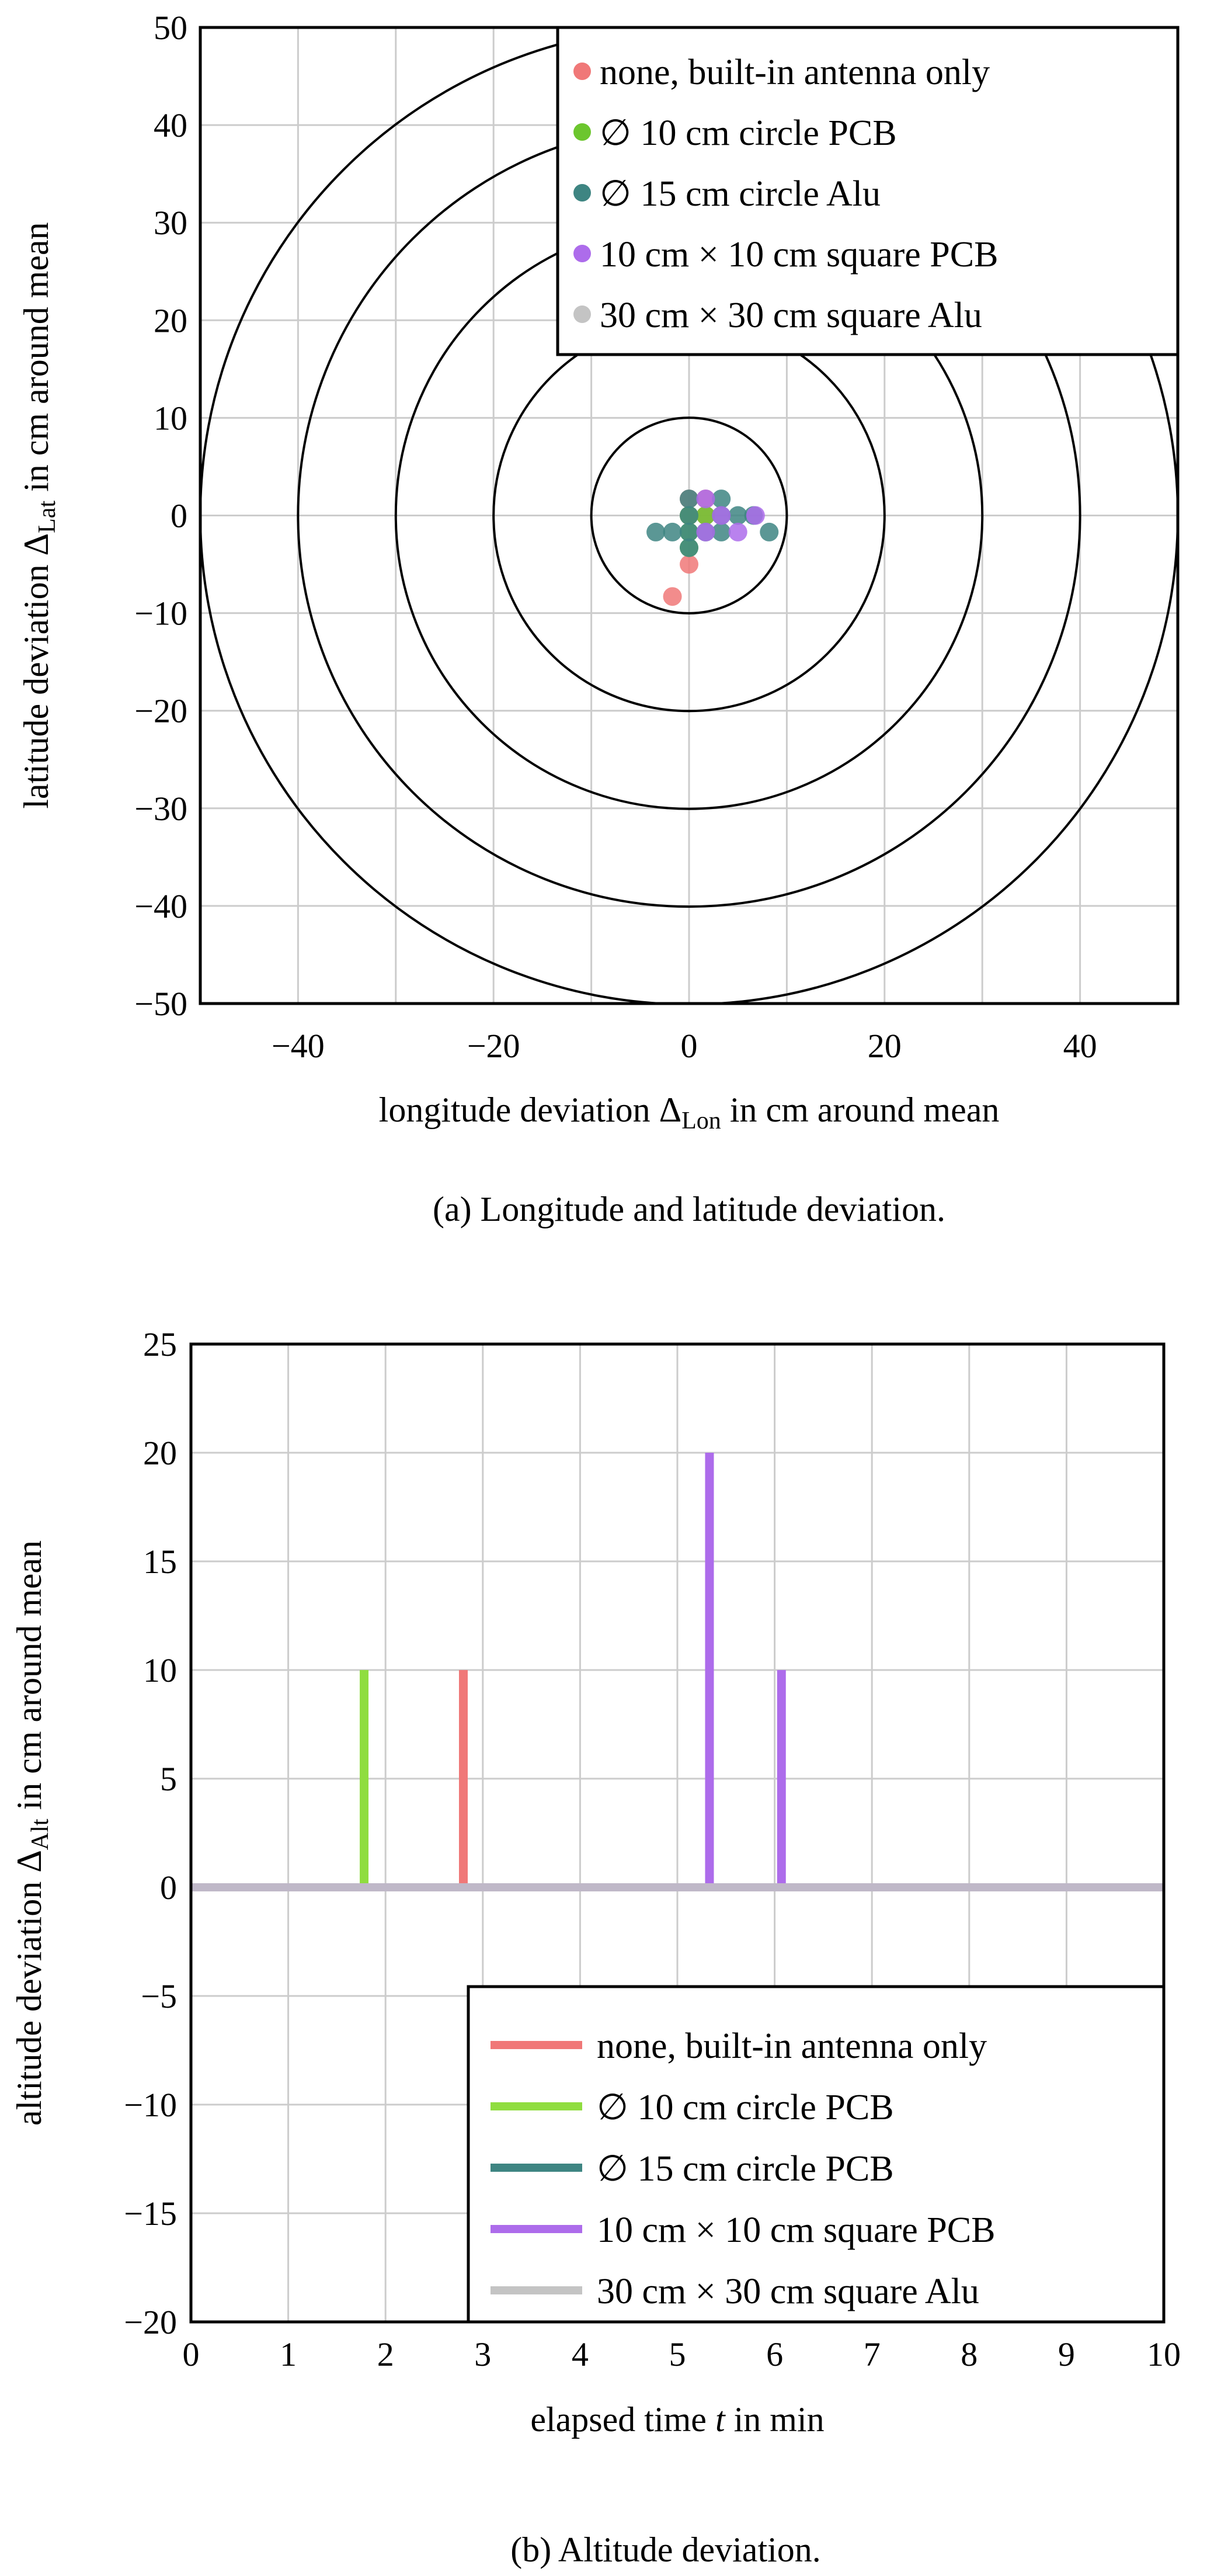 This screenshot has height=2576, width=1207. What do you see at coordinates (1067, 2354) in the screenshot?
I see `x-tick-label: 9` at bounding box center [1067, 2354].